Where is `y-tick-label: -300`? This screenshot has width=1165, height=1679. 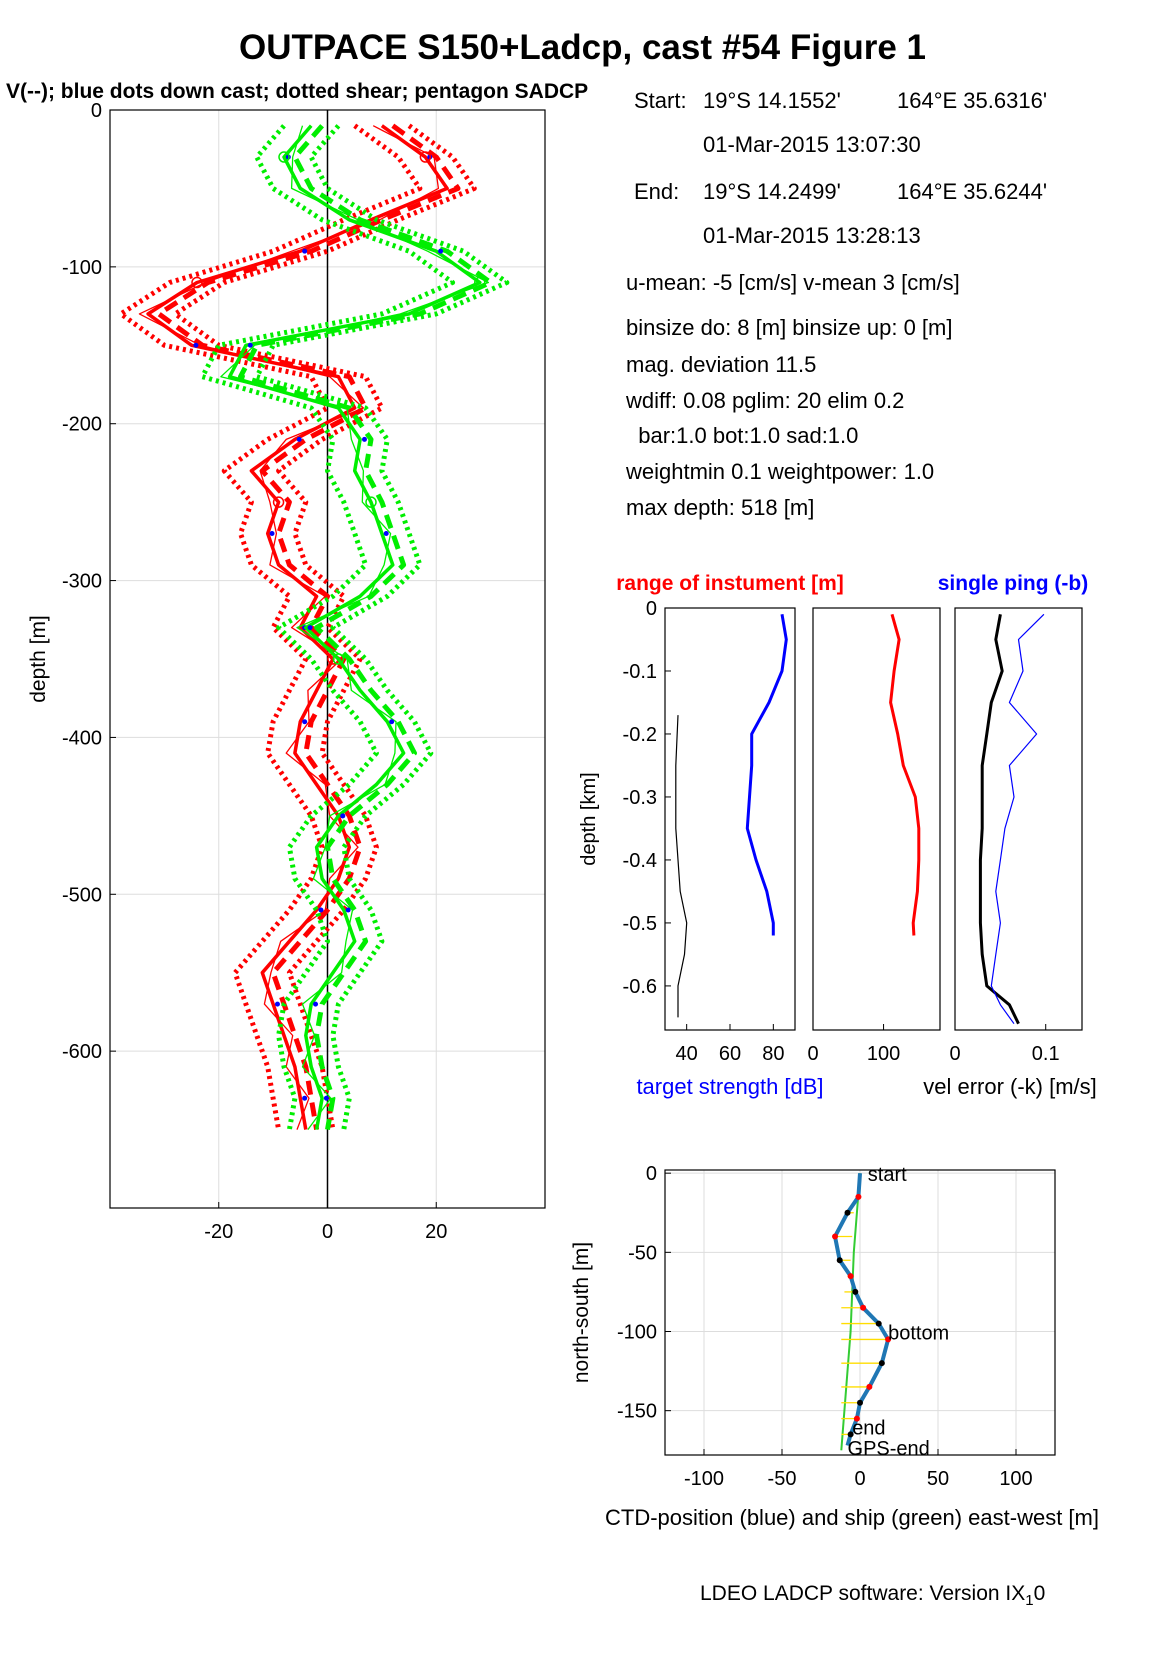
y-tick-label: -300 is located at coordinates (82, 582).